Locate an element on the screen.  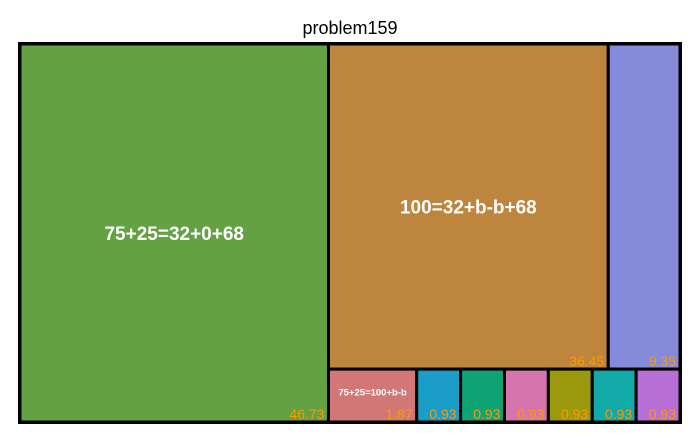
cell-label: 75+25=32+0+68 is located at coordinates (174, 234).